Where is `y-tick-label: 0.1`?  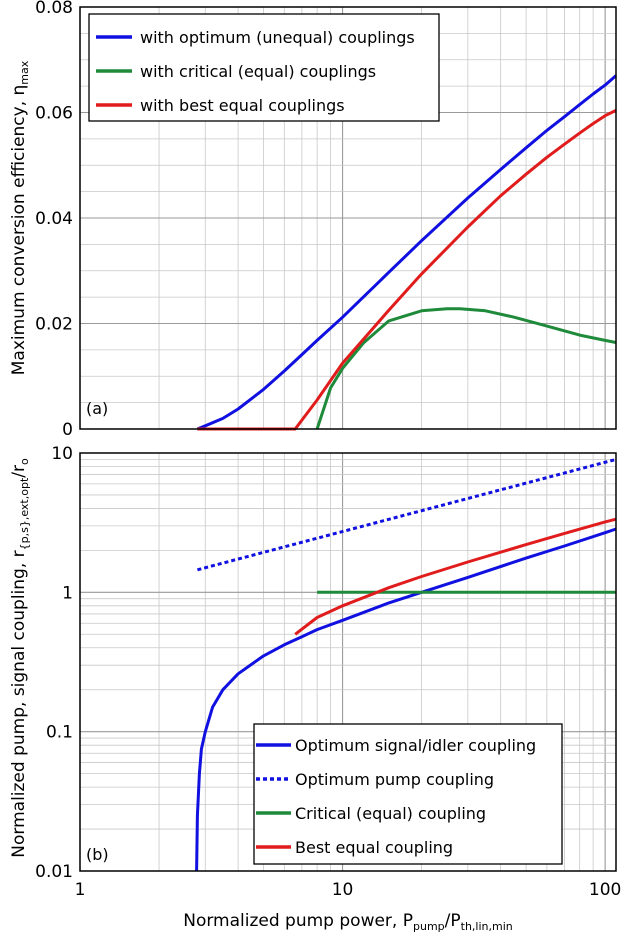 y-tick-label: 0.1 is located at coordinates (59, 733).